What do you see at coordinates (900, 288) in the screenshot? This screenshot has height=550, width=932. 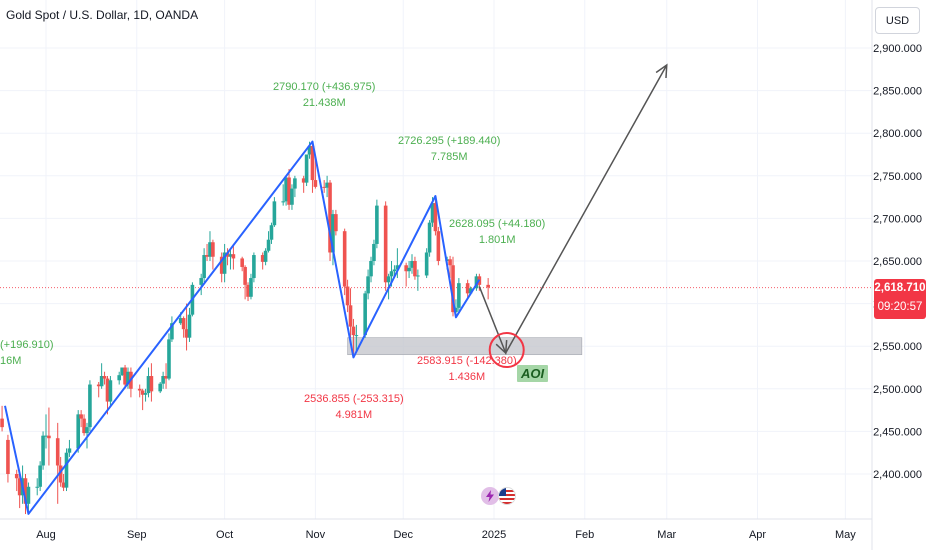 I see `current-price-label: 2,618.710` at bounding box center [900, 288].